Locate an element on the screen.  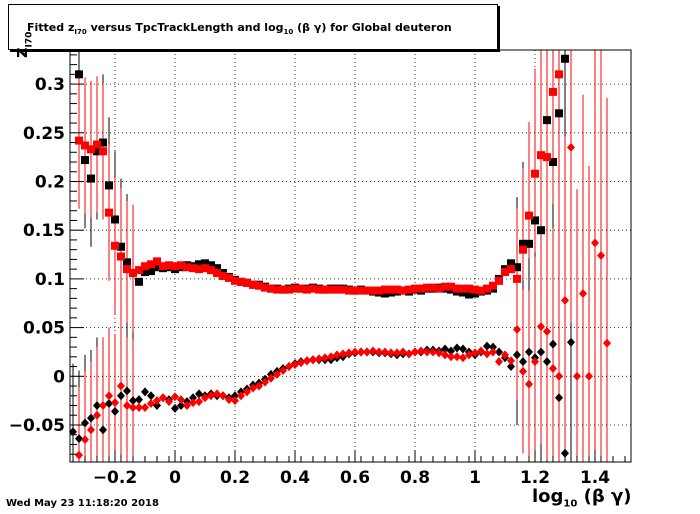
y-tick-label: 0.05 is located at coordinates (44, 329).